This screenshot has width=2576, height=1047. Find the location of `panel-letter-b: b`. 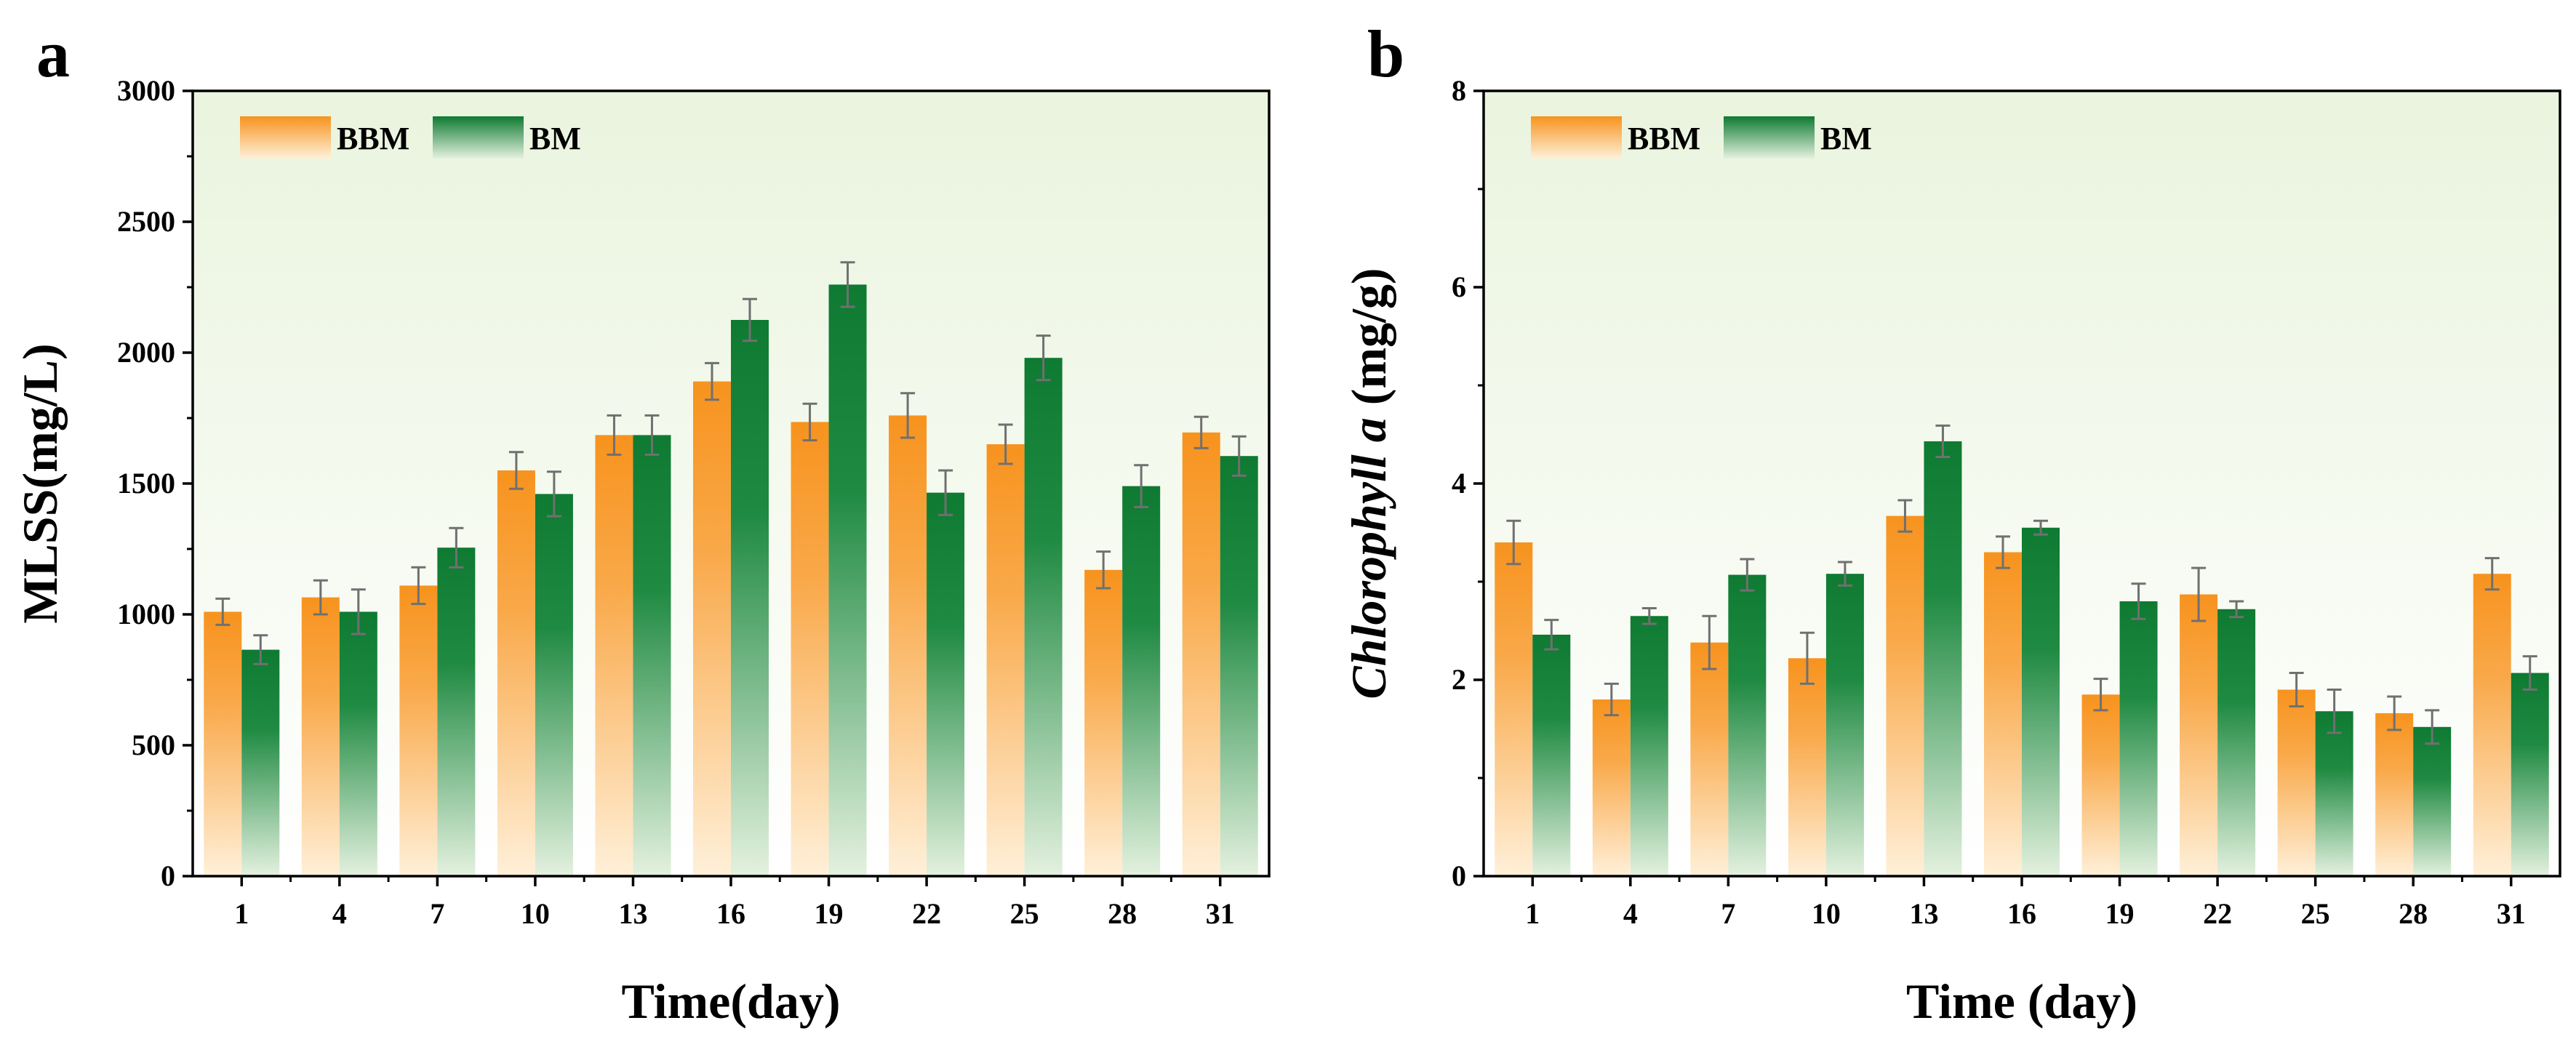

panel-letter-b: b is located at coordinates (1385, 54).